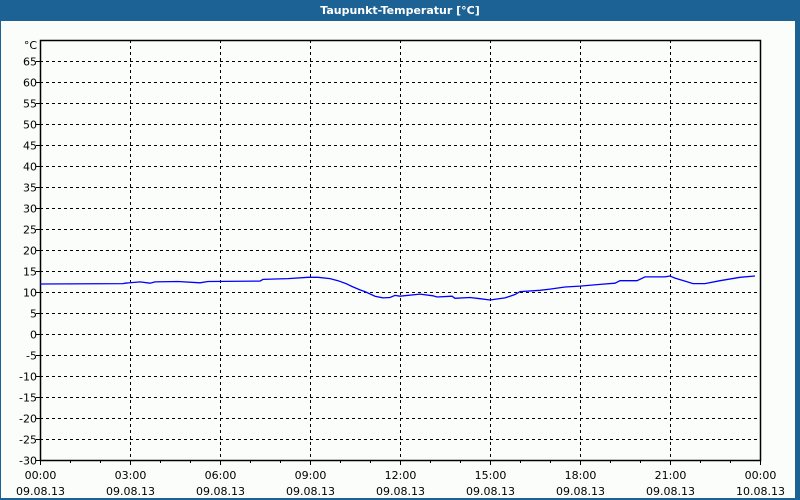 The width and height of the screenshot is (800, 500). Describe the element at coordinates (401, 475) in the screenshot. I see `x-tick-time: 12:00` at that location.